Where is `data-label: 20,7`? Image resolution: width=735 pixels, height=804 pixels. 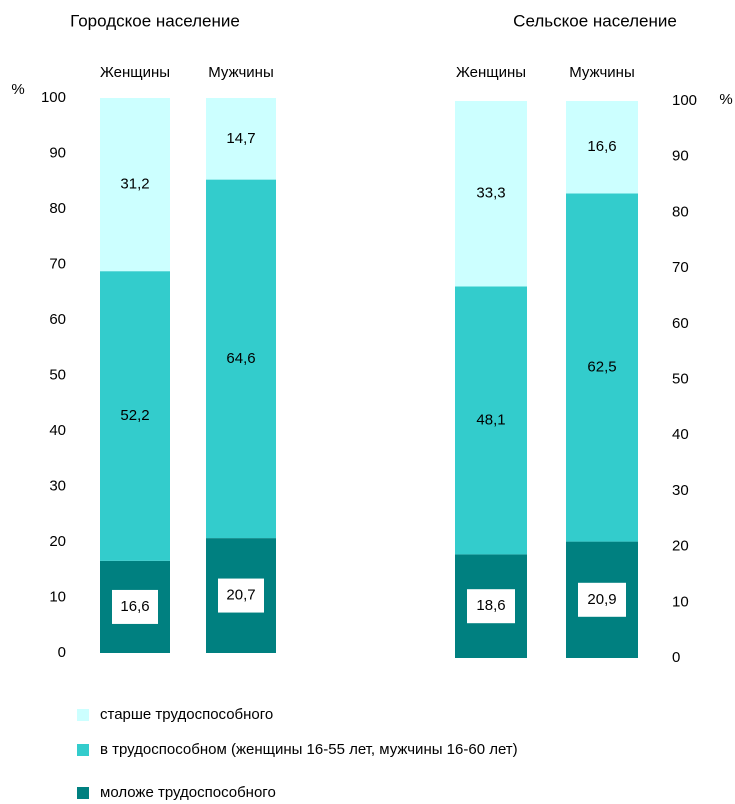
data-label: 20,7 is located at coordinates (240, 595).